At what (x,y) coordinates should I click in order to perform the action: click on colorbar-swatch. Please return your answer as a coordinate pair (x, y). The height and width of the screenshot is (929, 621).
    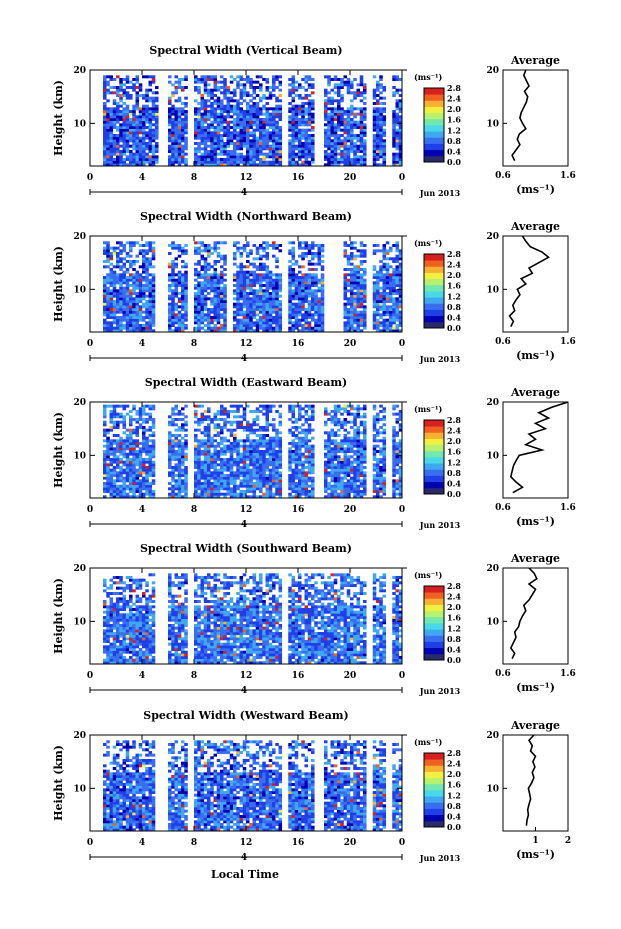
    Looking at the image, I should click on (434, 300).